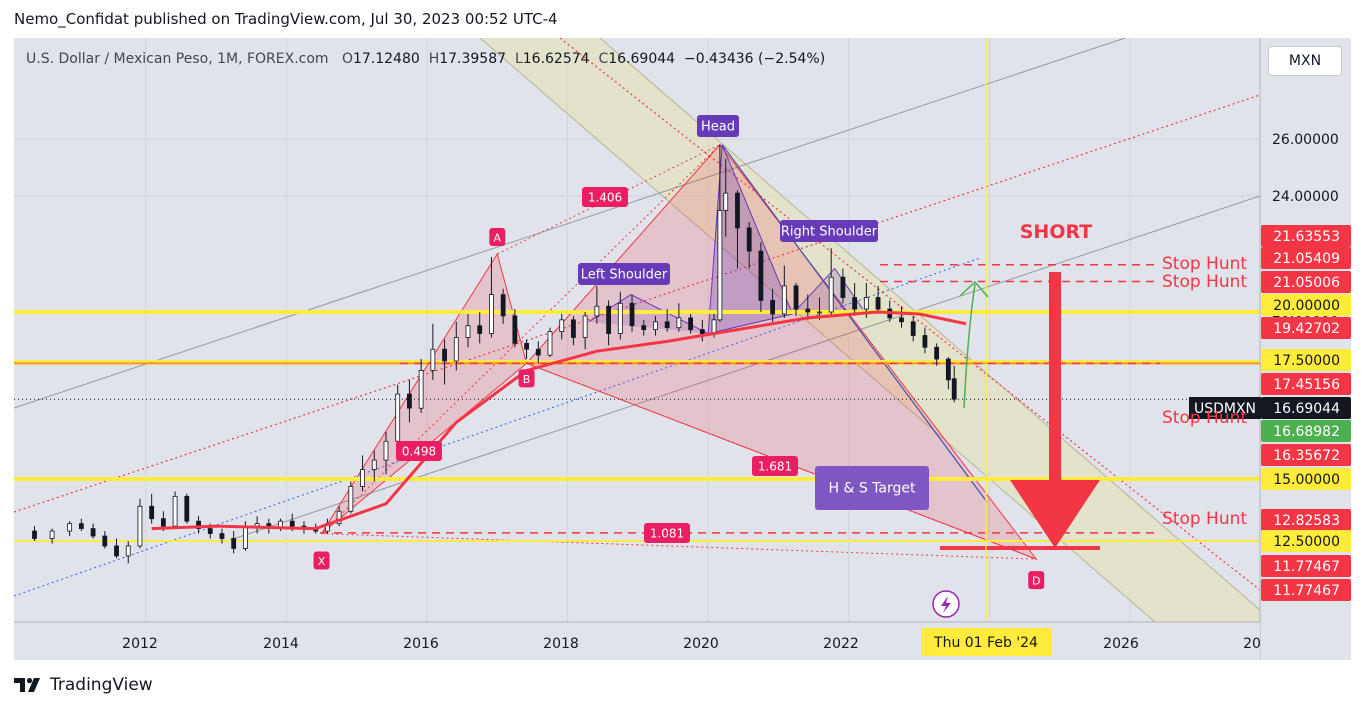  What do you see at coordinates (1056, 232) in the screenshot?
I see `short-text: SHORT` at bounding box center [1056, 232].